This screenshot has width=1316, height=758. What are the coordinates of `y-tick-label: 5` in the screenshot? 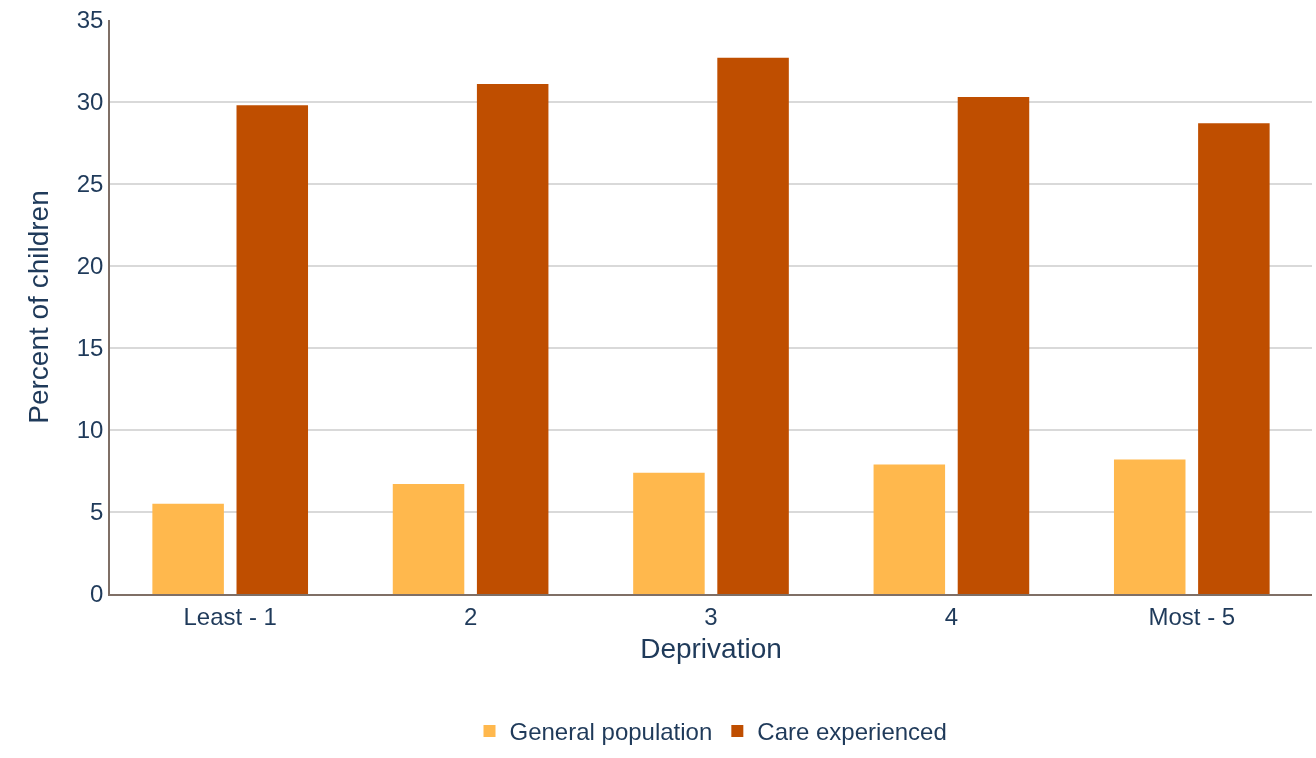 It's located at (97, 512).